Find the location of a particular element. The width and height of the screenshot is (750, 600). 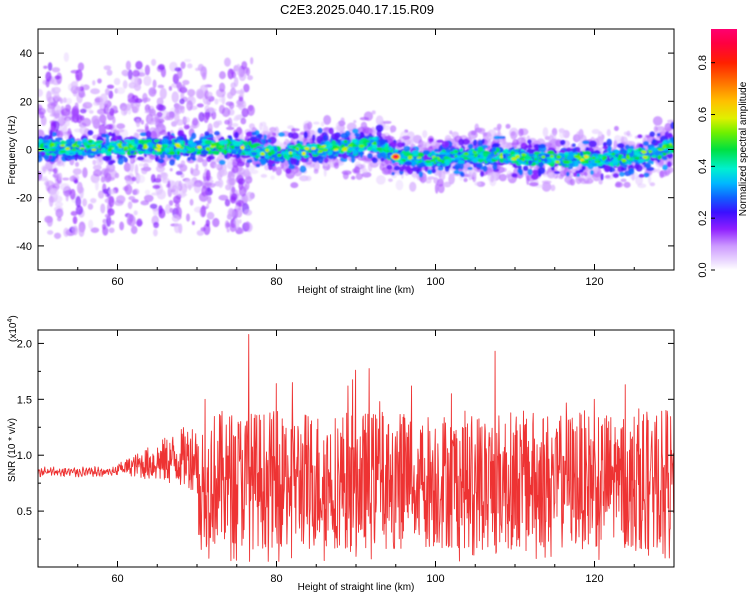

snr-y-tick-label: 2.0 is located at coordinates (24, 344).